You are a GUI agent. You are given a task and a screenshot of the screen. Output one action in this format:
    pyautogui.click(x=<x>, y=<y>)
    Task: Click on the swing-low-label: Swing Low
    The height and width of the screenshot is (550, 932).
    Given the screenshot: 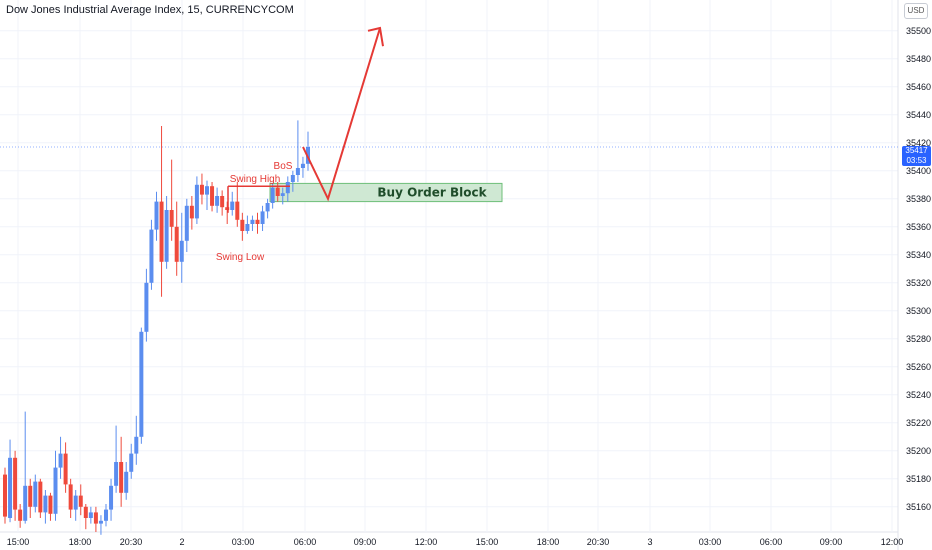 What is the action you would take?
    pyautogui.click(x=240, y=257)
    